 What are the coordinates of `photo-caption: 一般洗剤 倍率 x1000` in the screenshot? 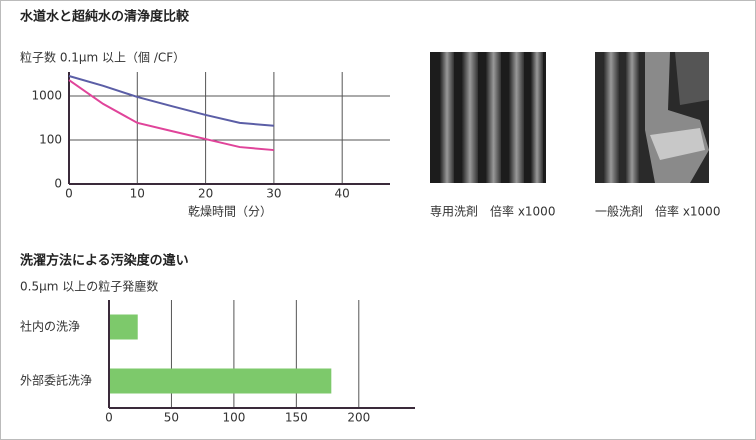 It's located at (657, 211).